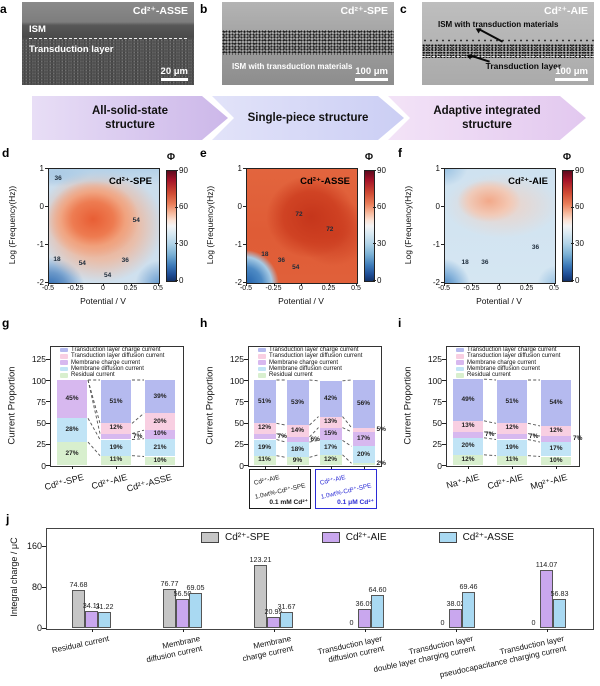 This screenshot has height=686, width=600. I want to click on scale-text: 20 μm, so click(174, 71).